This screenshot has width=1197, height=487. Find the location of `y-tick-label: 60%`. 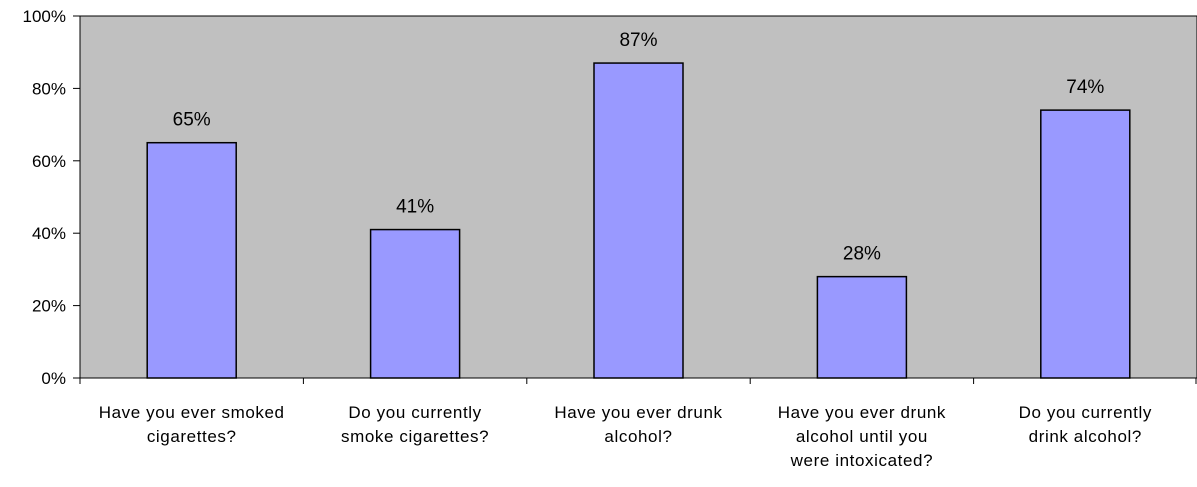

y-tick-label: 60% is located at coordinates (49, 161).